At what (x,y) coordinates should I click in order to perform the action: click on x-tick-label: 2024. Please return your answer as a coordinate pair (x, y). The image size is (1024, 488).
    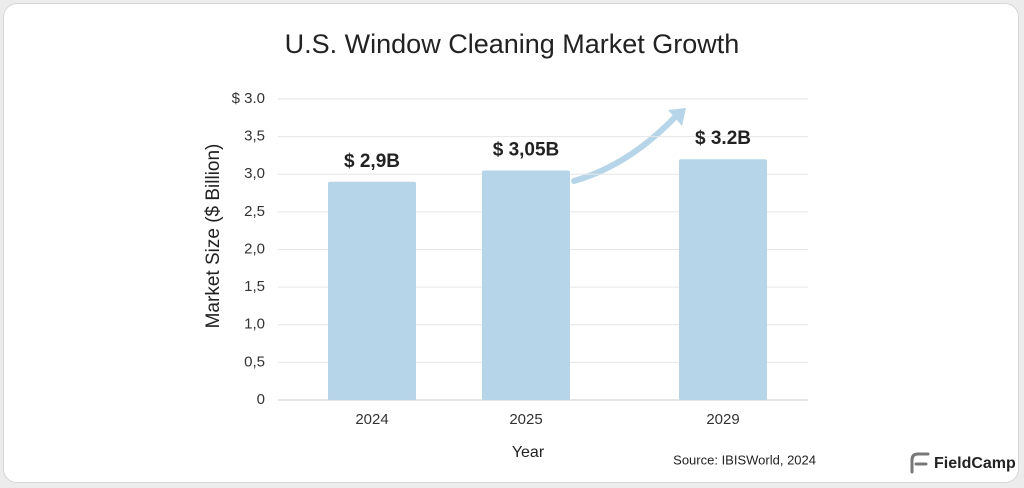
    Looking at the image, I should click on (371, 419).